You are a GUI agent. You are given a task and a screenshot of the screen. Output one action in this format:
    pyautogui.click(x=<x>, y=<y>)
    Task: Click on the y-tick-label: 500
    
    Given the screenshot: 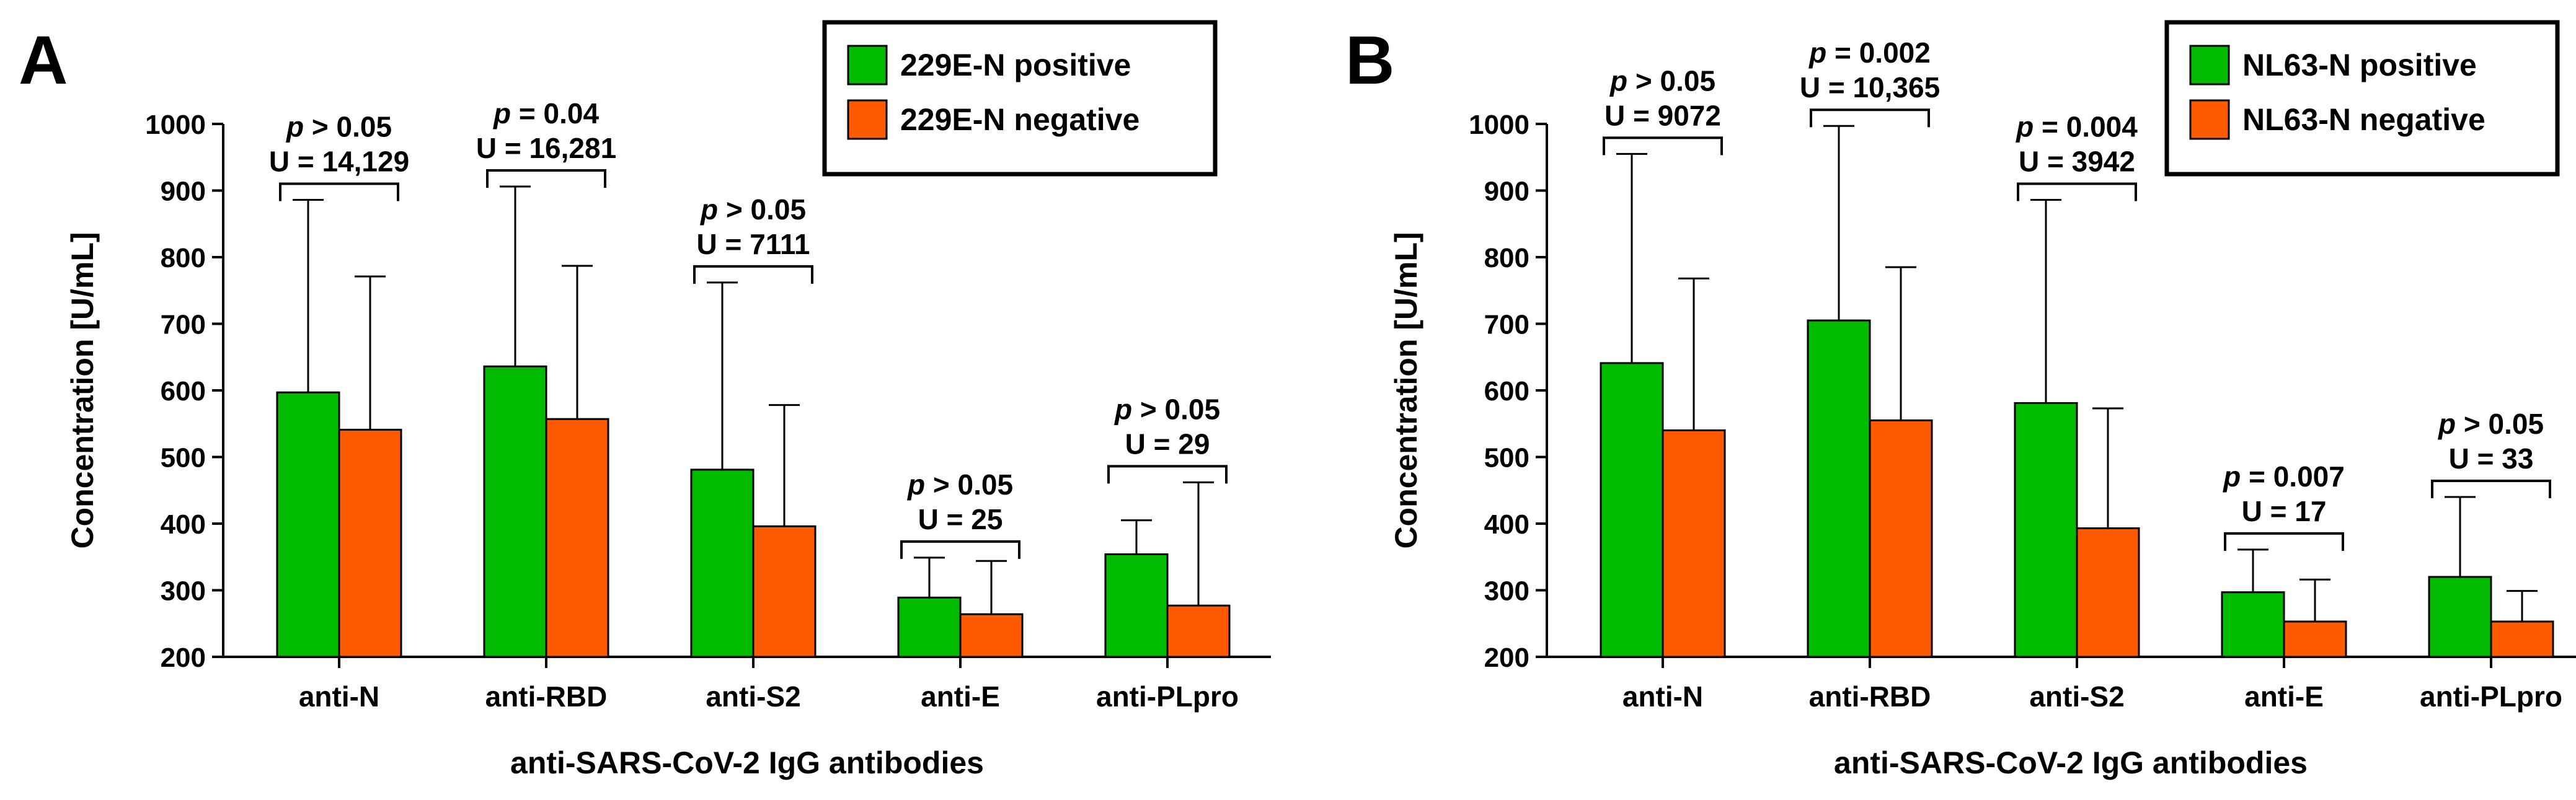 What is the action you would take?
    pyautogui.click(x=184, y=458)
    